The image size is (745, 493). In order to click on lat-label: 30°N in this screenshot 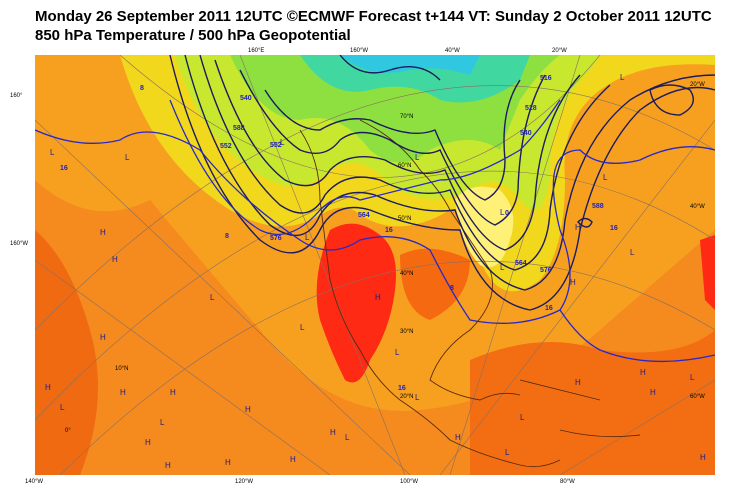, I will do `click(406, 332)`.